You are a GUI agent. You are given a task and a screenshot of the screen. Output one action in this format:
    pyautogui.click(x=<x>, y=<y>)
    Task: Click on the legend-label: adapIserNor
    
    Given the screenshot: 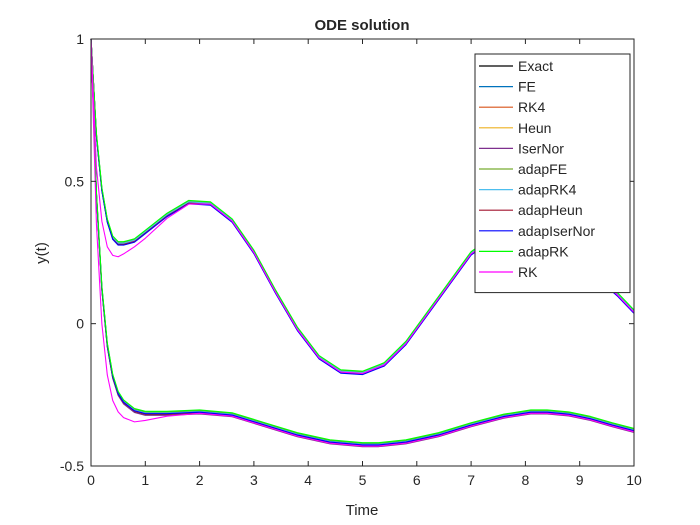 What is the action you would take?
    pyautogui.click(x=556, y=231)
    